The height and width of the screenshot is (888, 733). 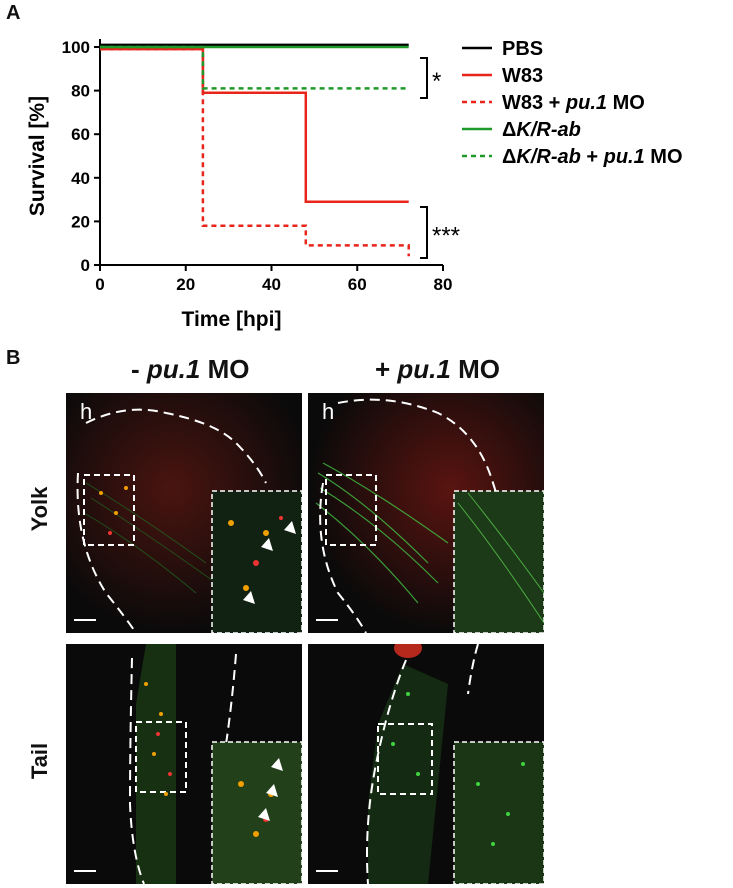 I want to click on x-tick-label: 60, so click(x=357, y=284).